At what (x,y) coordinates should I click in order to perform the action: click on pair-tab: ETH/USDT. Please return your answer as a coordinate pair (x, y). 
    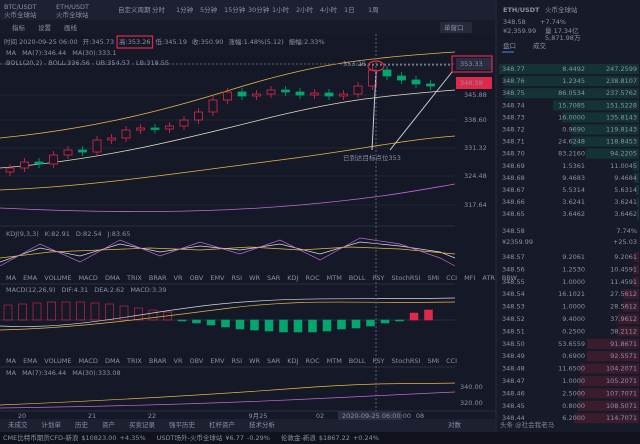
    Looking at the image, I should click on (72, 7).